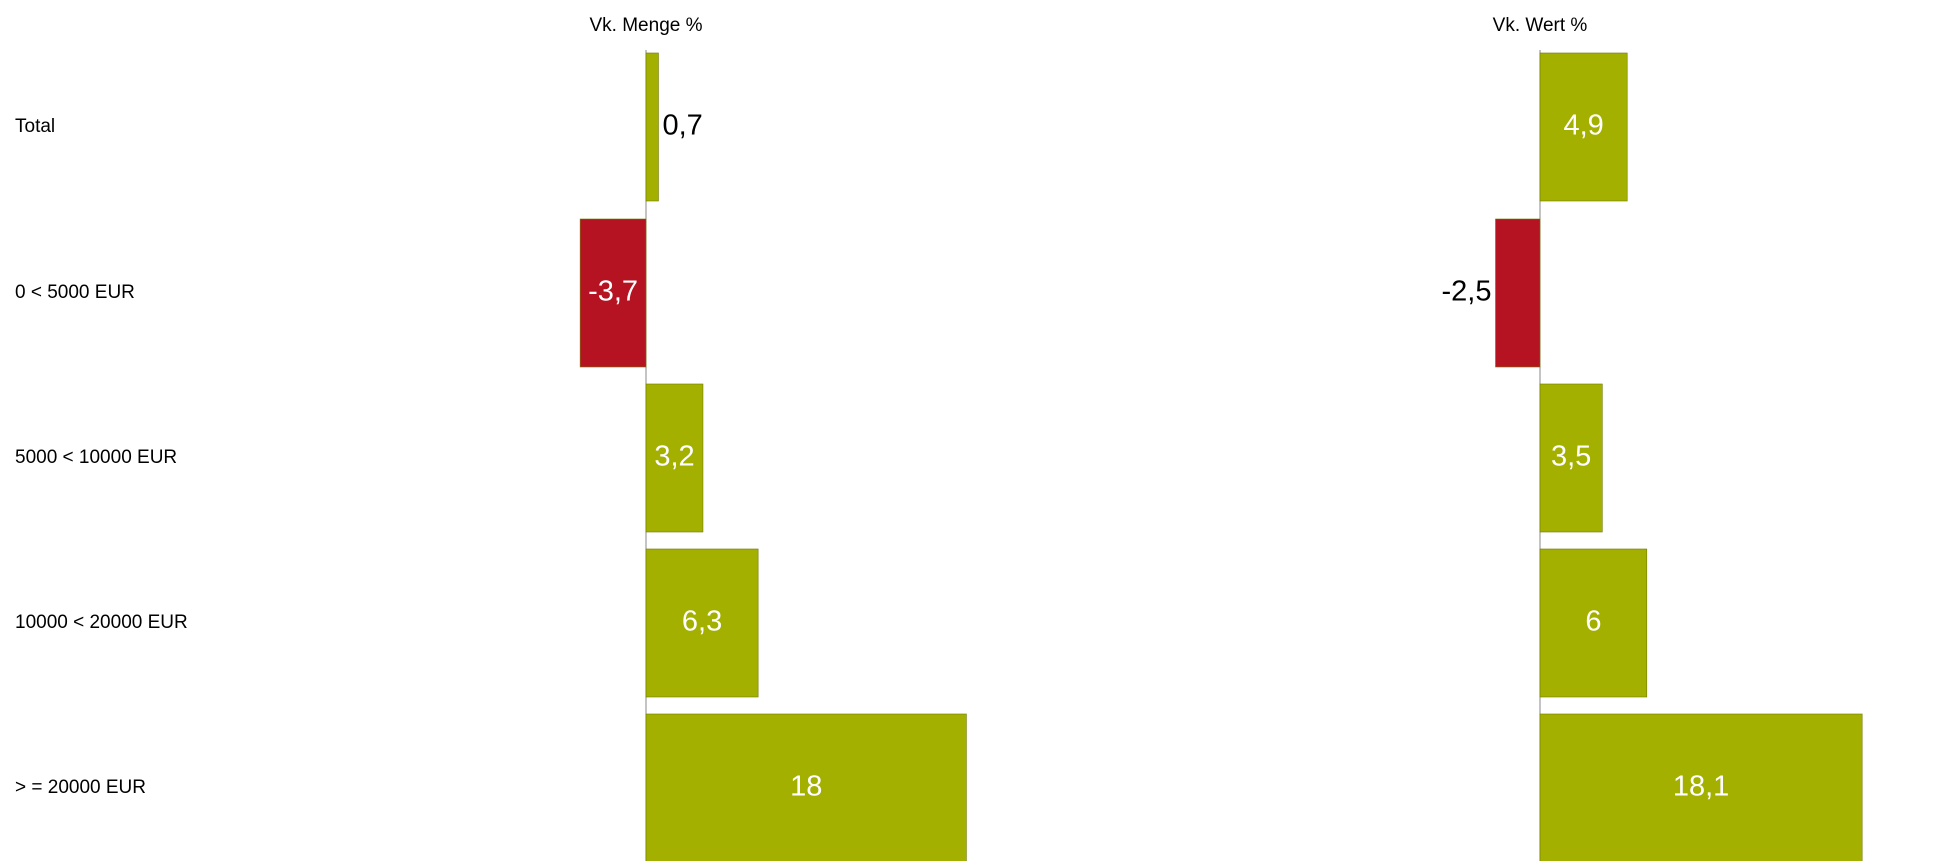 This screenshot has width=1934, height=861. Describe the element at coordinates (682, 126) in the screenshot. I see `data-label: 0,7` at that location.